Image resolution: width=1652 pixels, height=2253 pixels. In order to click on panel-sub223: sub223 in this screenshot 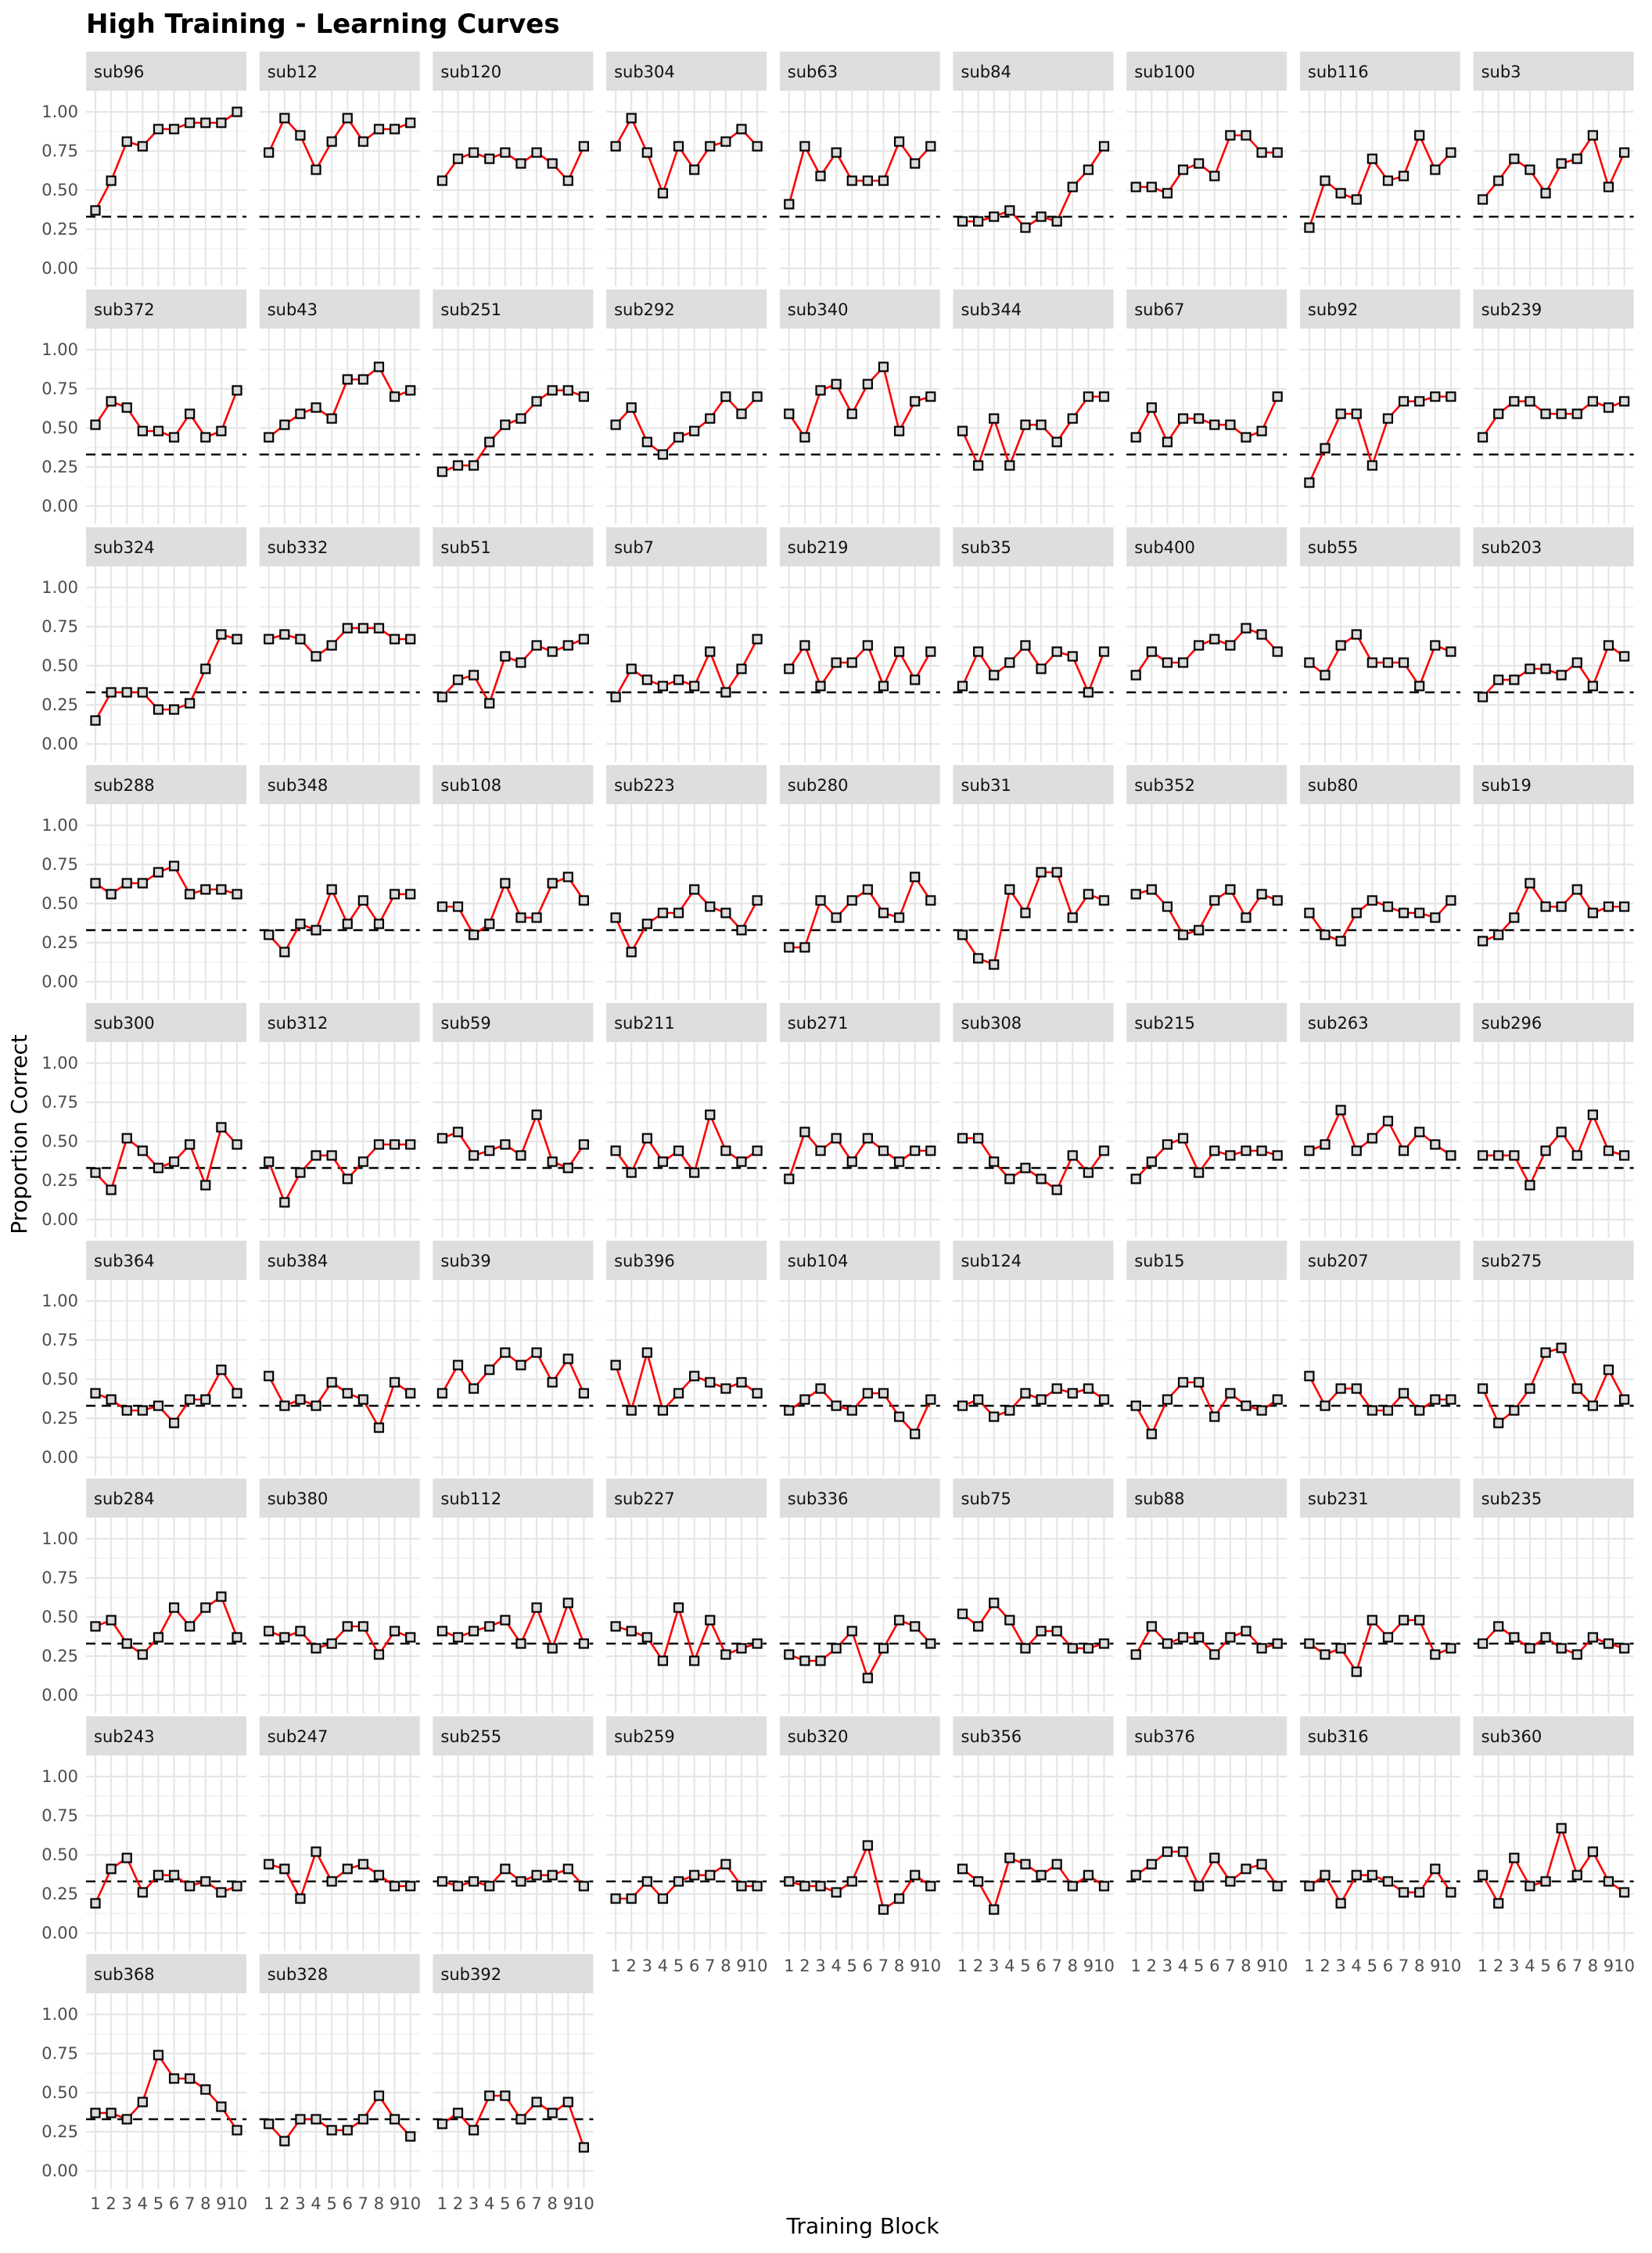, I will do `click(686, 882)`.